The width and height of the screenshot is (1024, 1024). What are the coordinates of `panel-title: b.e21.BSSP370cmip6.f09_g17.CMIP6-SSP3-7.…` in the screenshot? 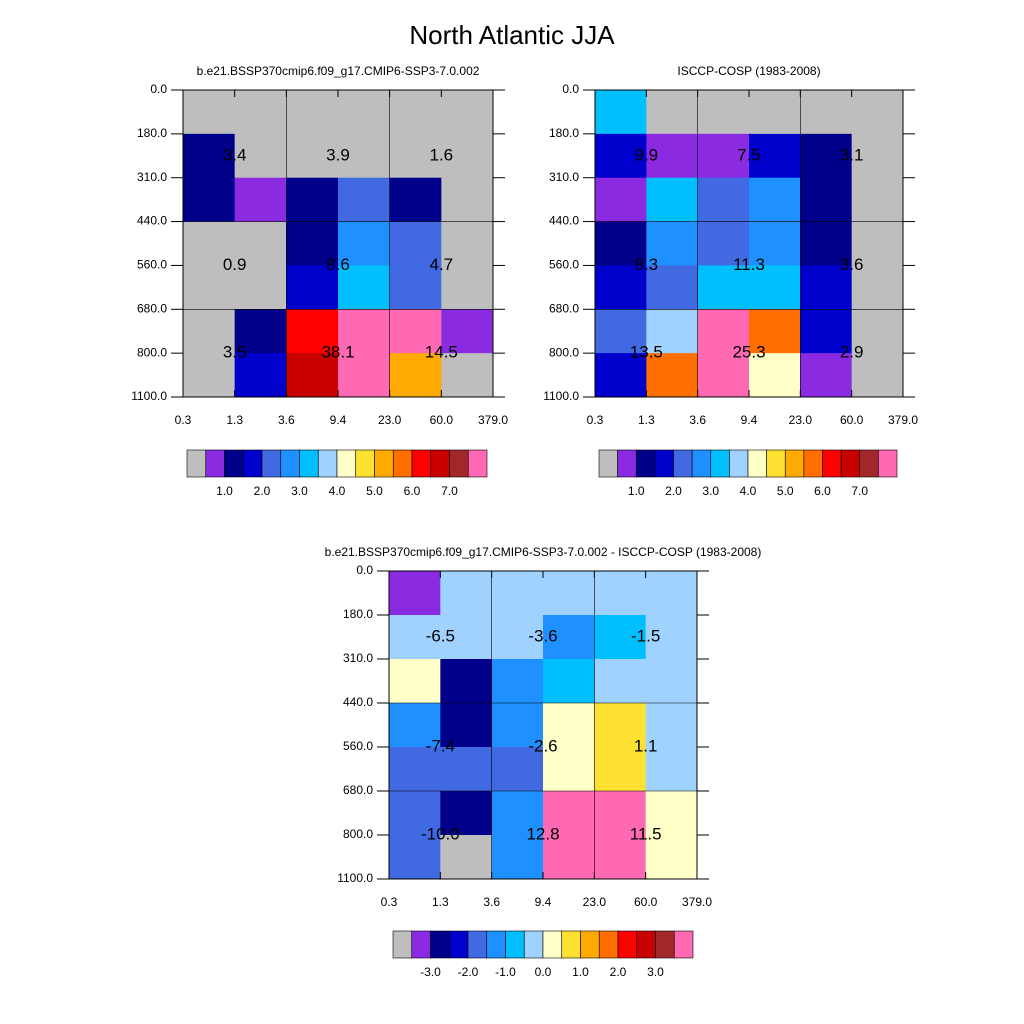 It's located at (338, 71).